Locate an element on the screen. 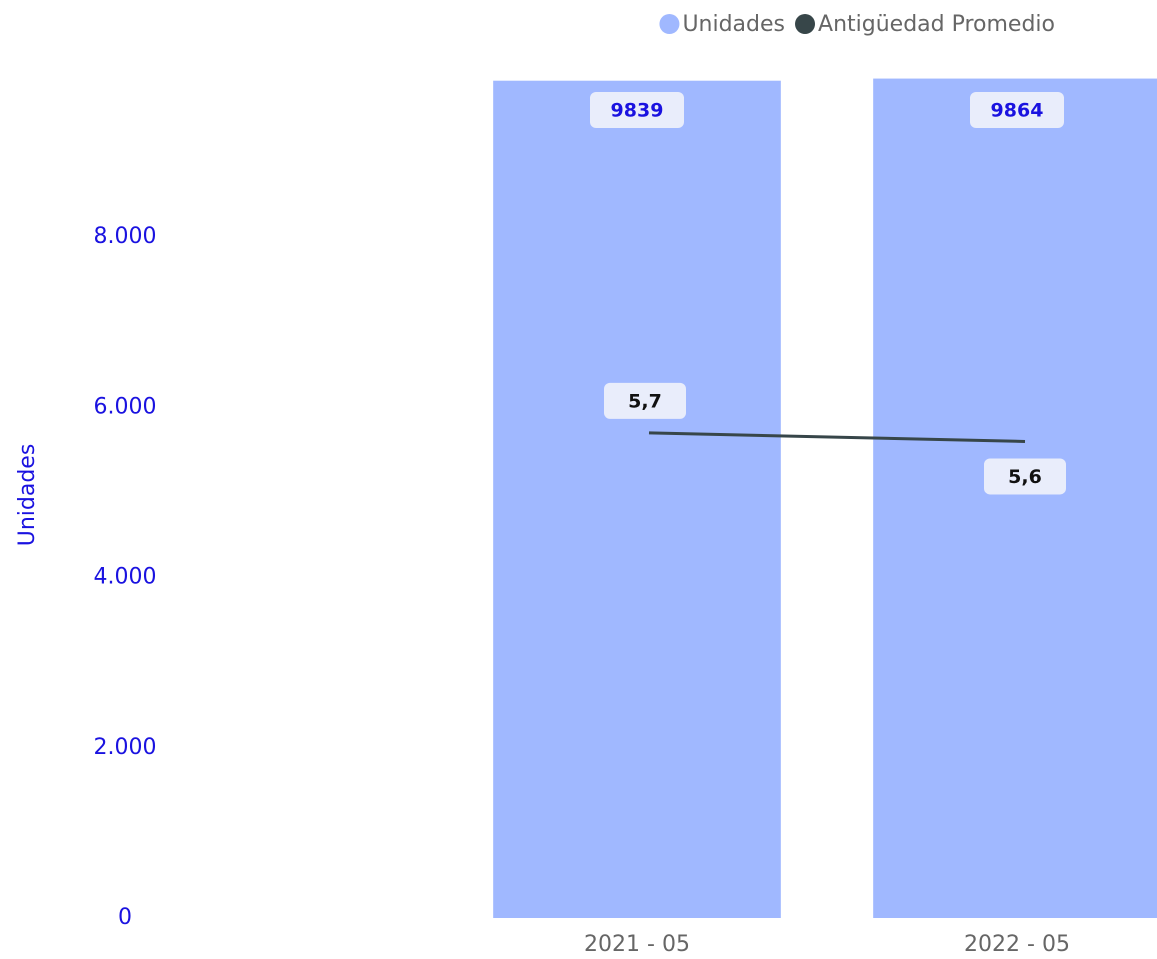 This screenshot has height=959, width=1157. data-label: 9864 is located at coordinates (1017, 111).